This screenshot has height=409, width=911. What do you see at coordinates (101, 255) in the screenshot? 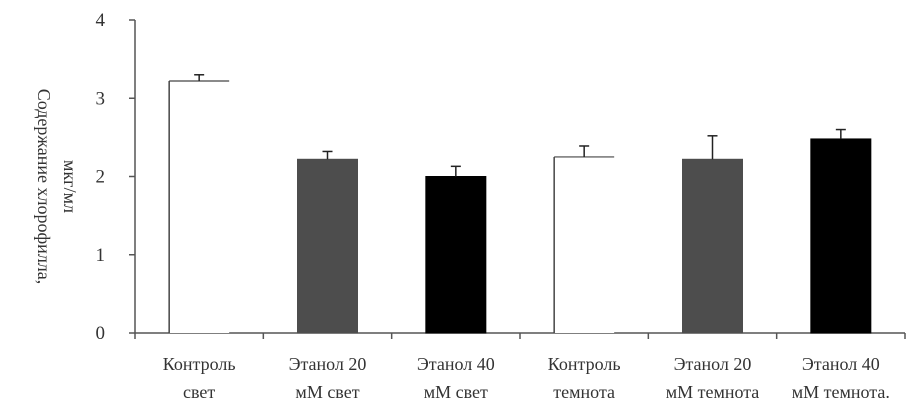
I see `y-tick-label: 1` at bounding box center [101, 255].